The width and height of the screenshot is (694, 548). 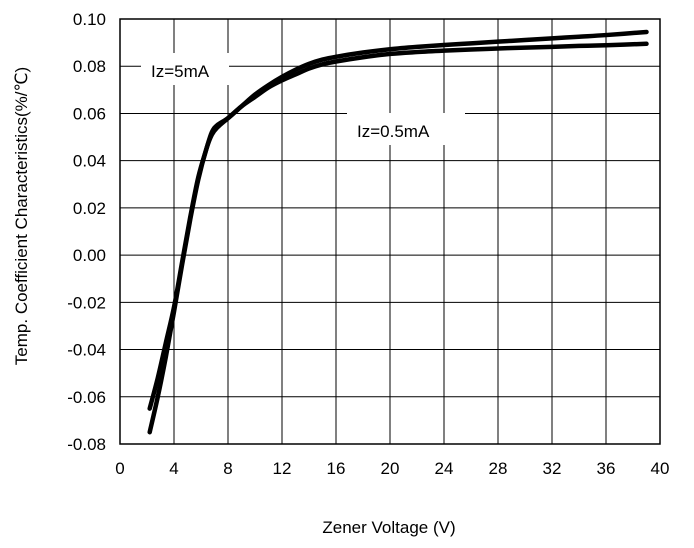 What do you see at coordinates (89, 66) in the screenshot?
I see `y-tick-label: 0.08` at bounding box center [89, 66].